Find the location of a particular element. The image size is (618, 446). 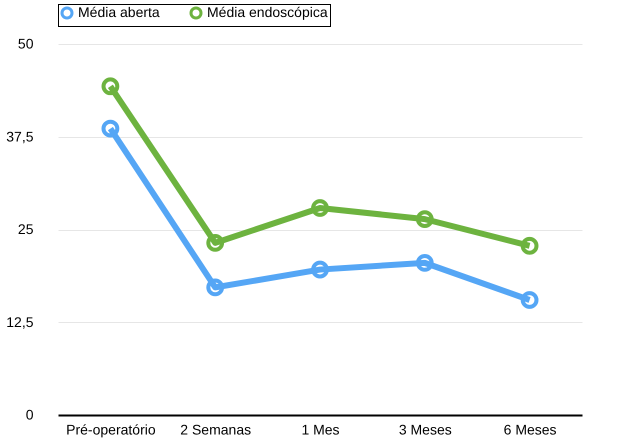

legend-label: Média aberta is located at coordinates (119, 12).